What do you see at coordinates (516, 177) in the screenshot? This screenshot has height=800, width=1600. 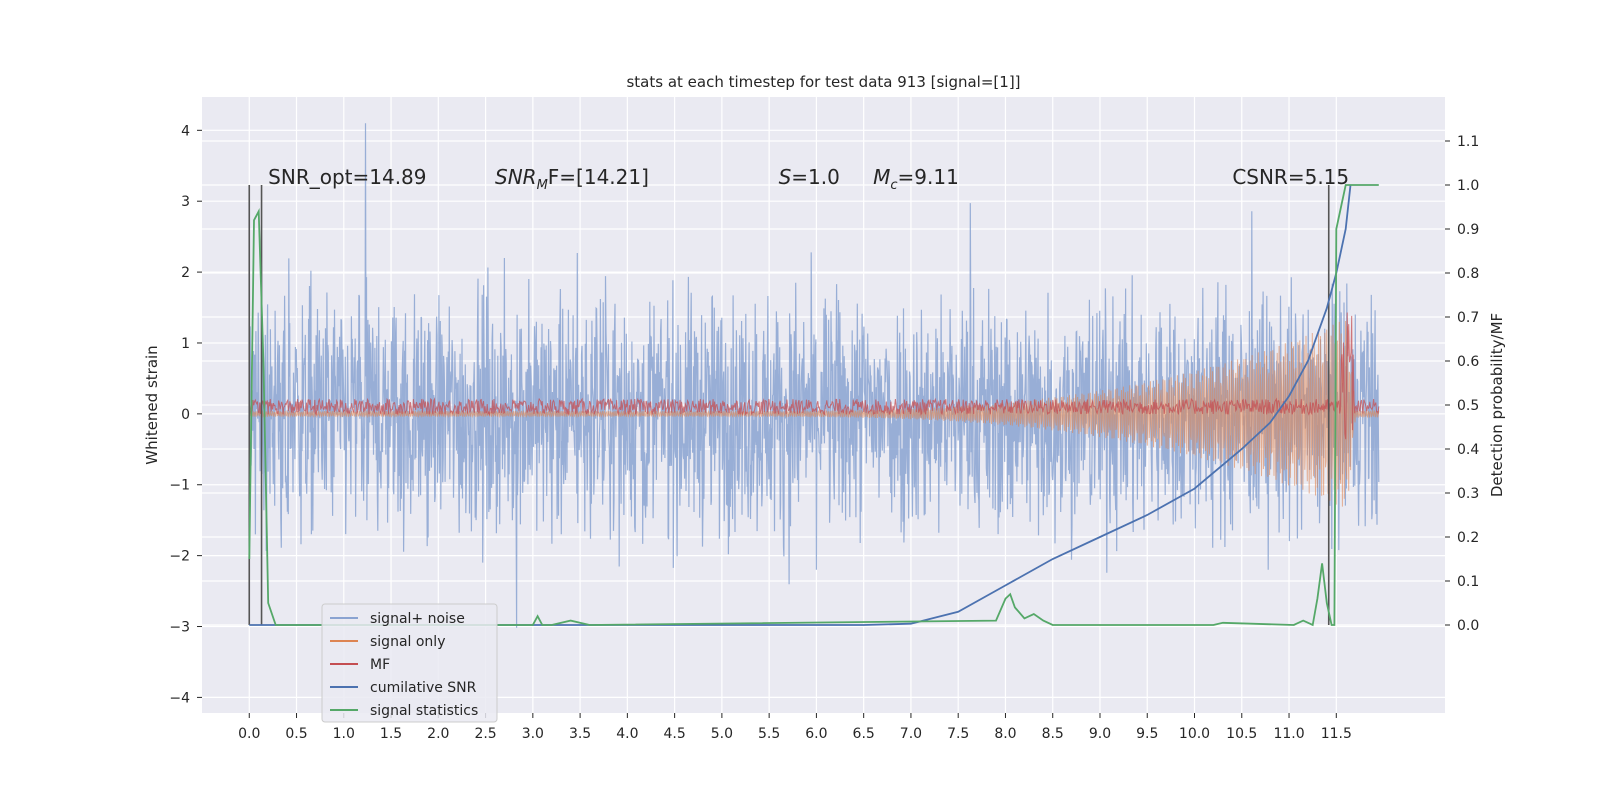 I see `annotation-snr-mf-label: SNR` at bounding box center [516, 177].